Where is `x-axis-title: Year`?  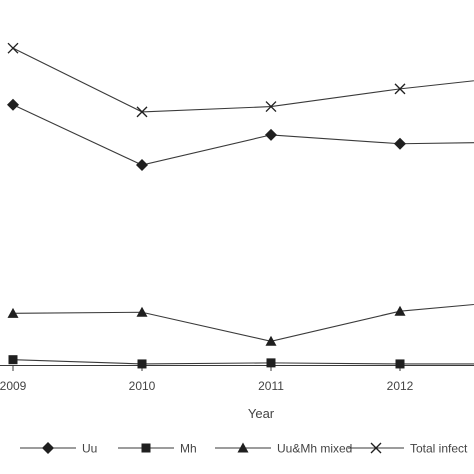
x-axis-title: Year is located at coordinates (261, 413).